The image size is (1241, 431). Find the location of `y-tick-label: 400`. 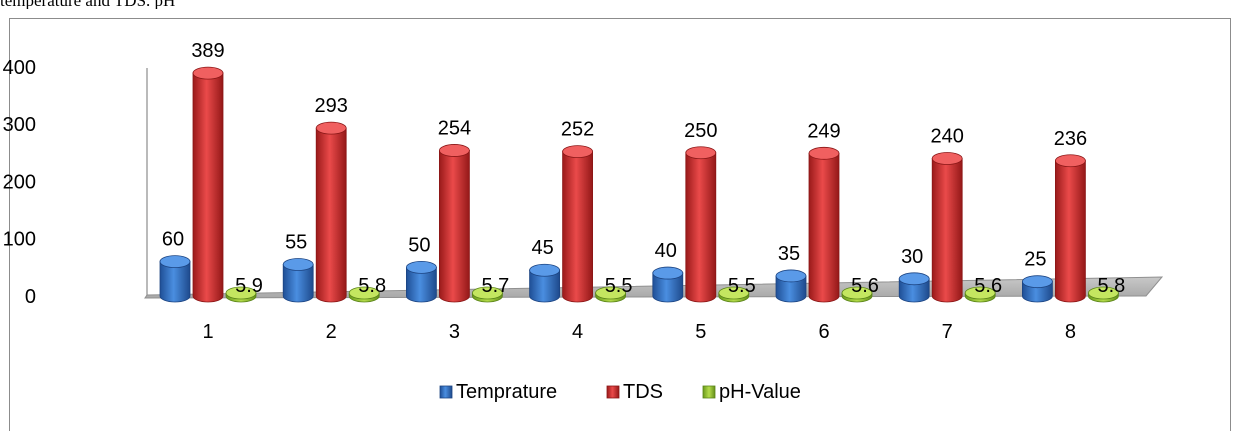

y-tick-label: 400 is located at coordinates (19, 68).